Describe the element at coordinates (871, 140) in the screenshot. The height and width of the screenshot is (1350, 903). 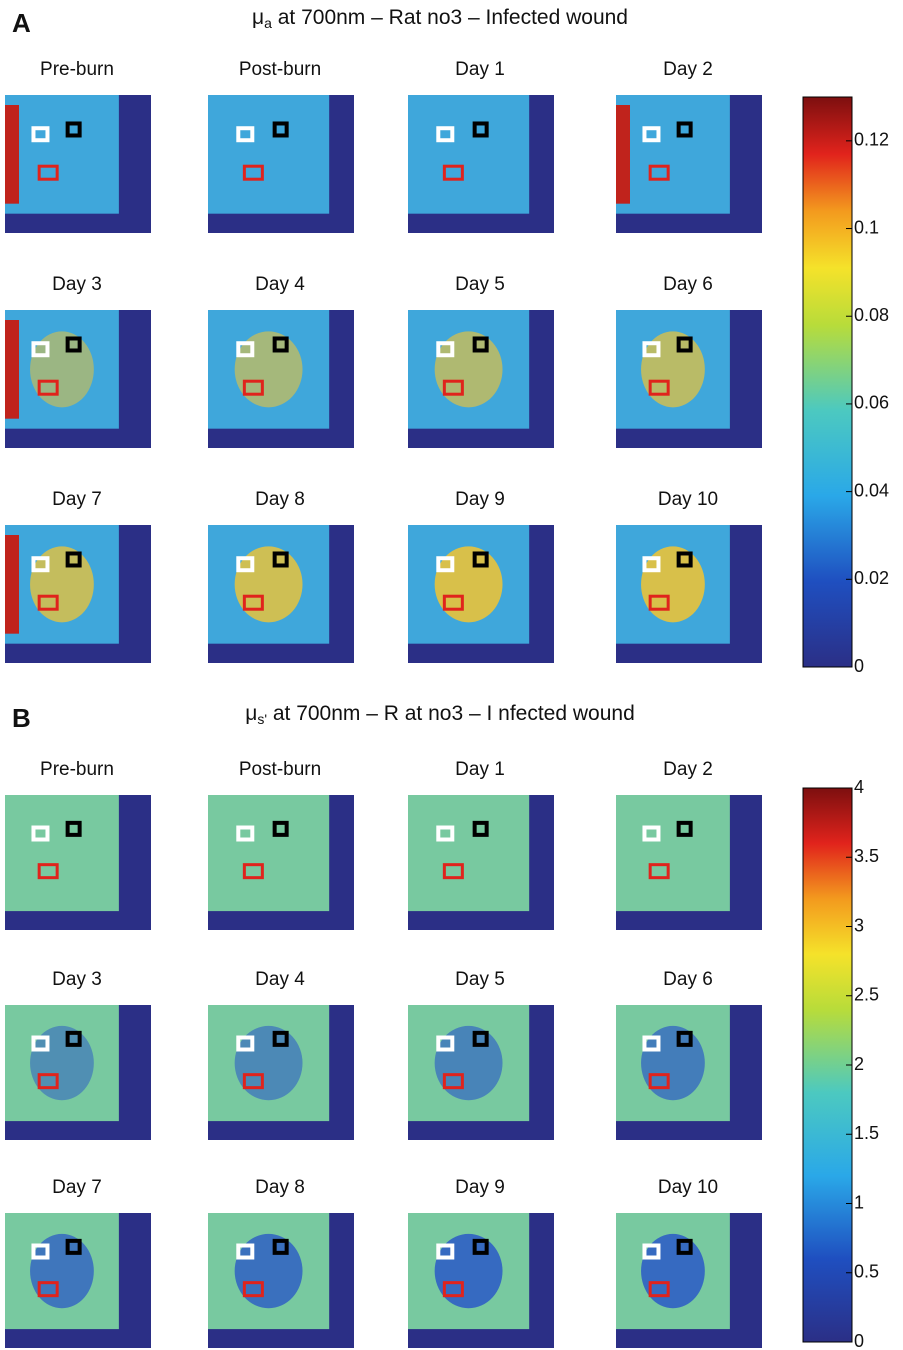
I see `colorbar-tick-label: 0.12` at that location.